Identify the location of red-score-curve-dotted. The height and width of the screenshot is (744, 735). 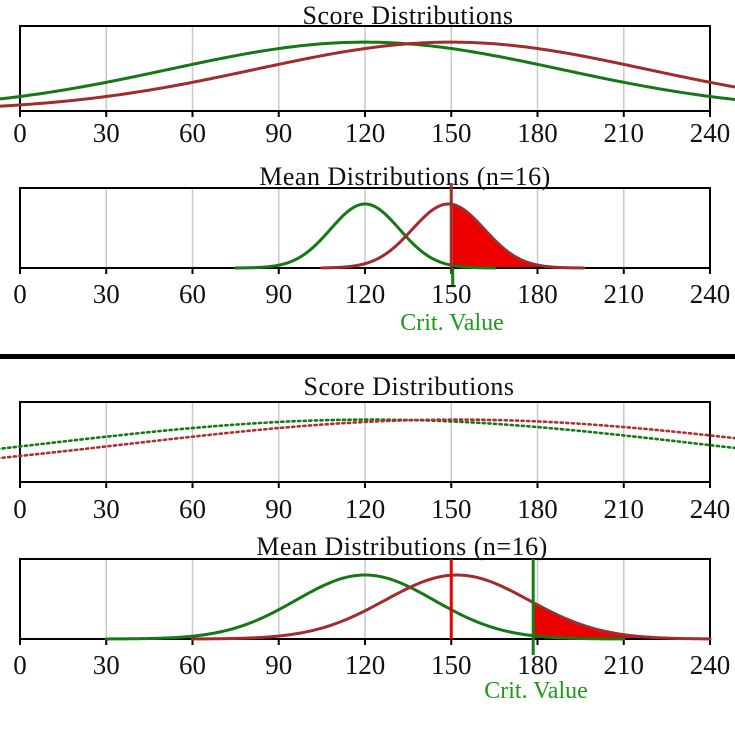
(367, 439).